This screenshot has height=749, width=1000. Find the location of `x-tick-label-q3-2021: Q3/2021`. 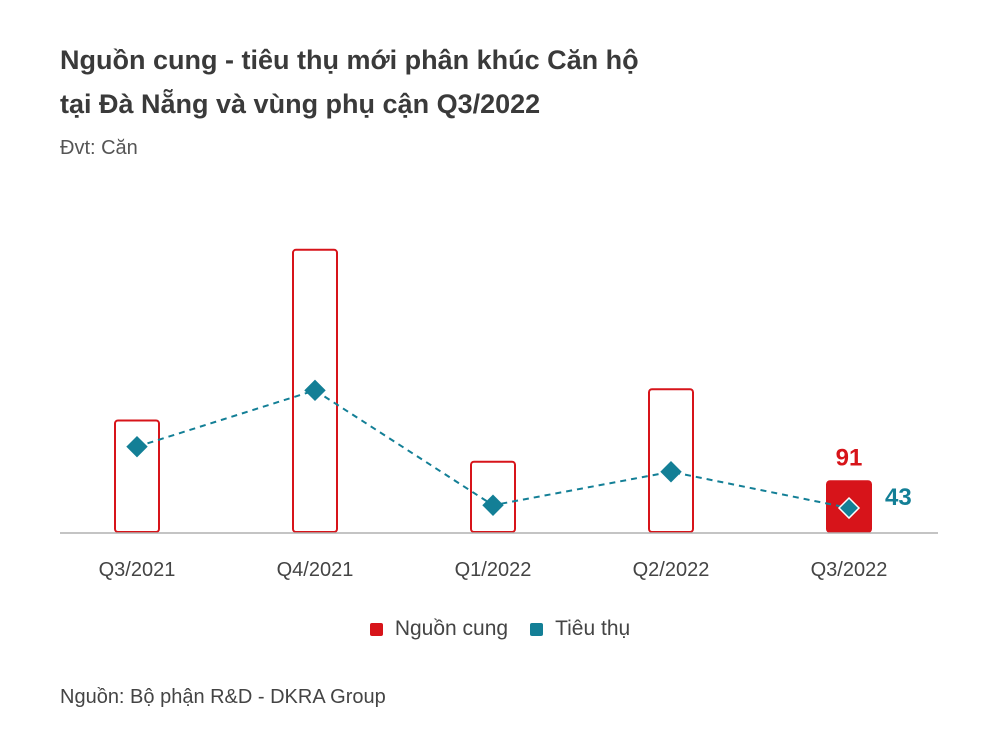

x-tick-label-q3-2021: Q3/2021 is located at coordinates (137, 570).